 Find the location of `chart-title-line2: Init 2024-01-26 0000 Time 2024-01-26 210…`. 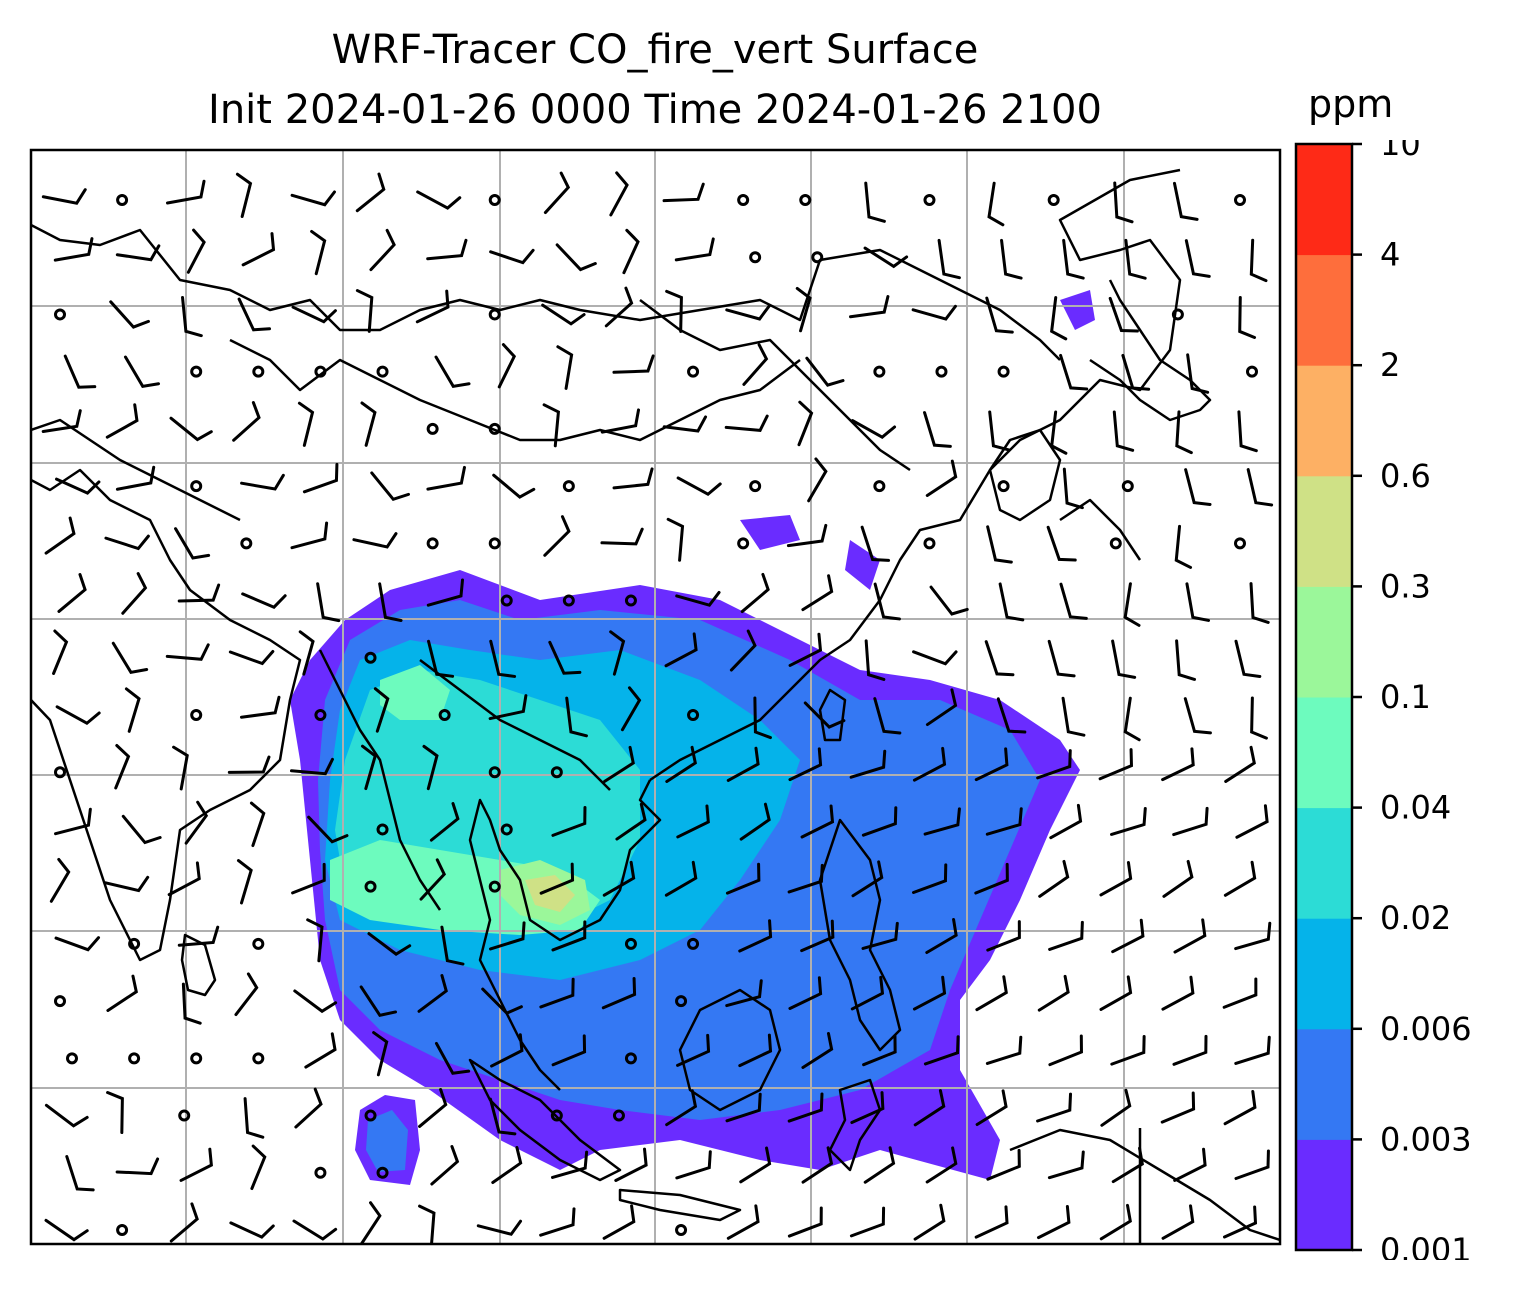

chart-title-line2: Init 2024-01-26 0000 Time 2024-01-26 210… is located at coordinates (655, 110).